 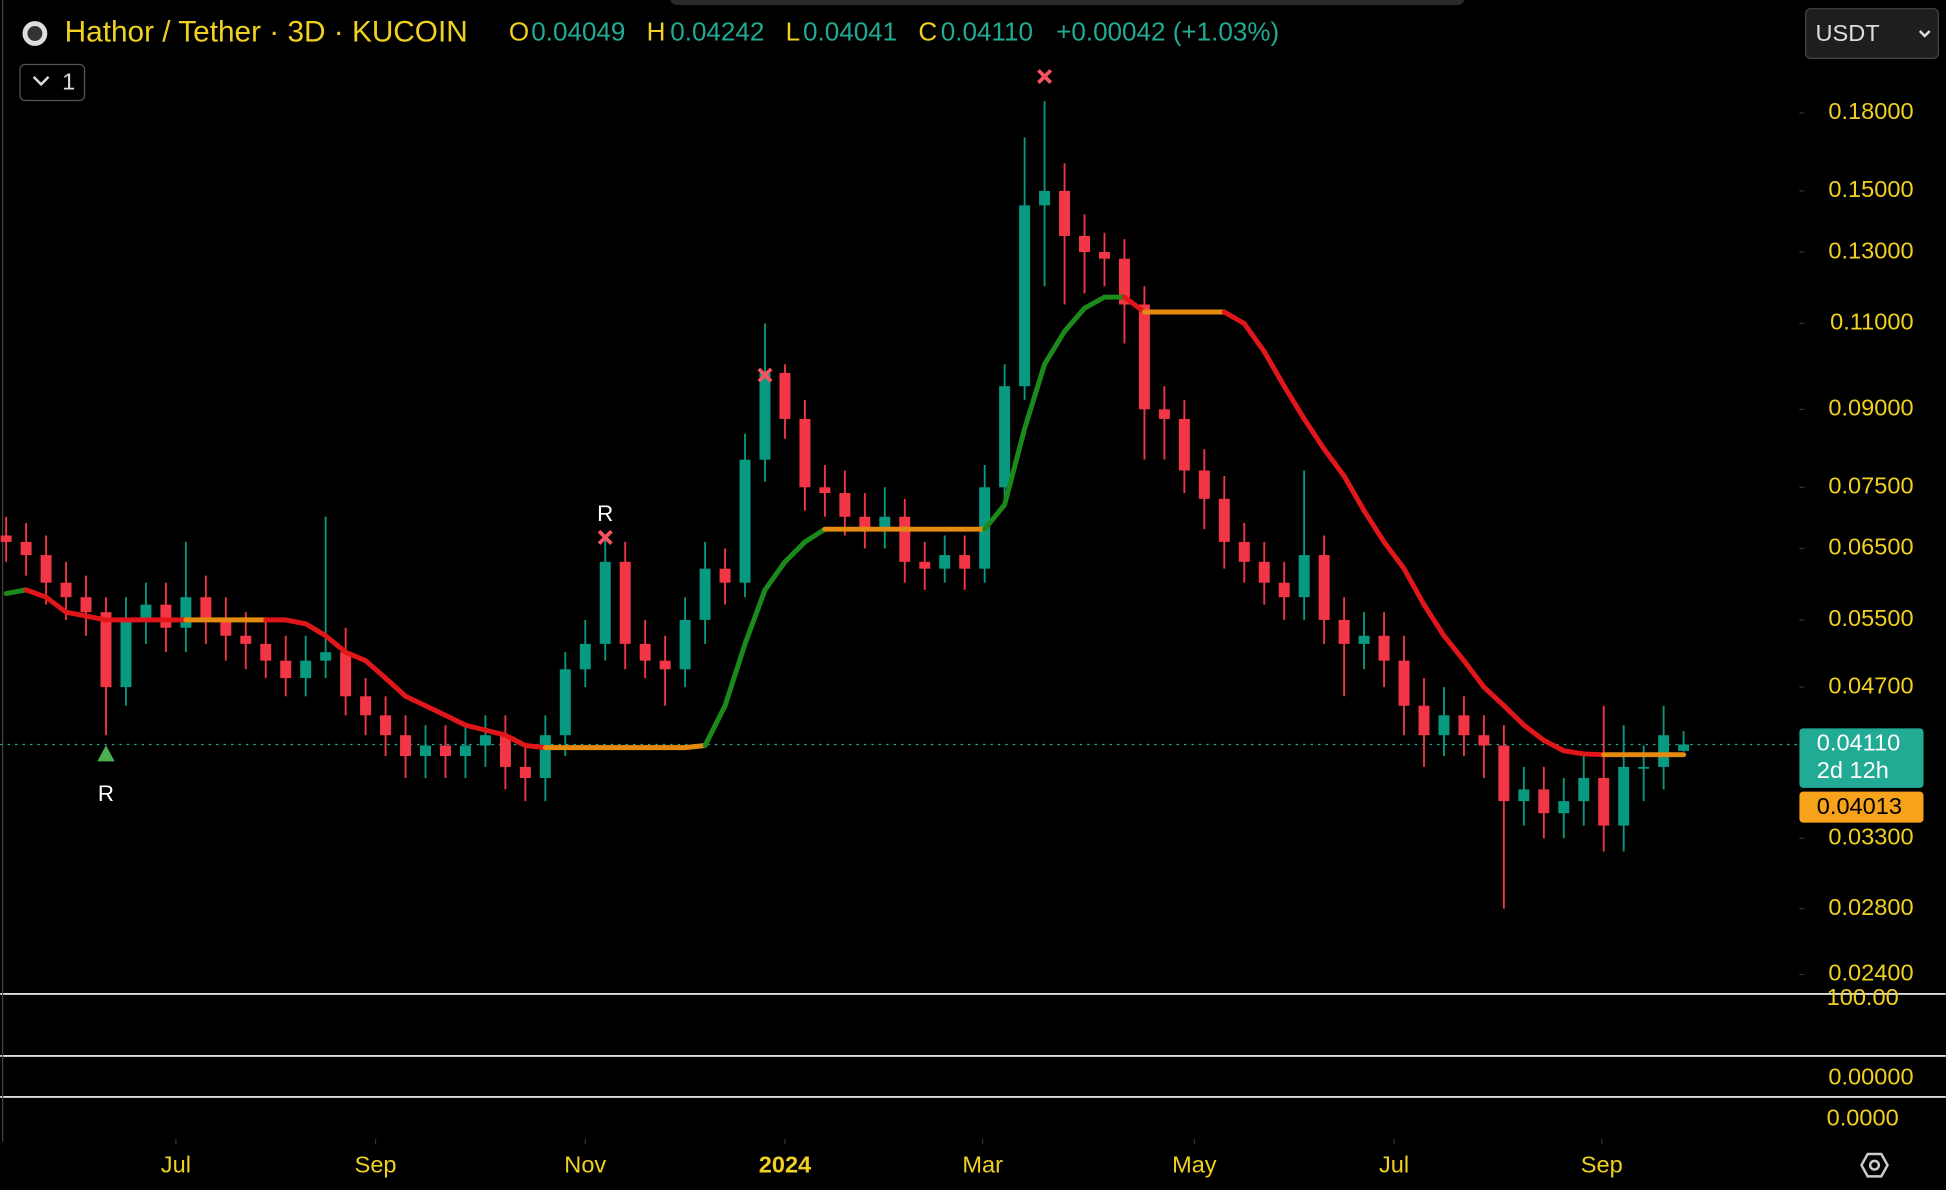 I want to click on legend-value: 0.04242, so click(x=717, y=31).